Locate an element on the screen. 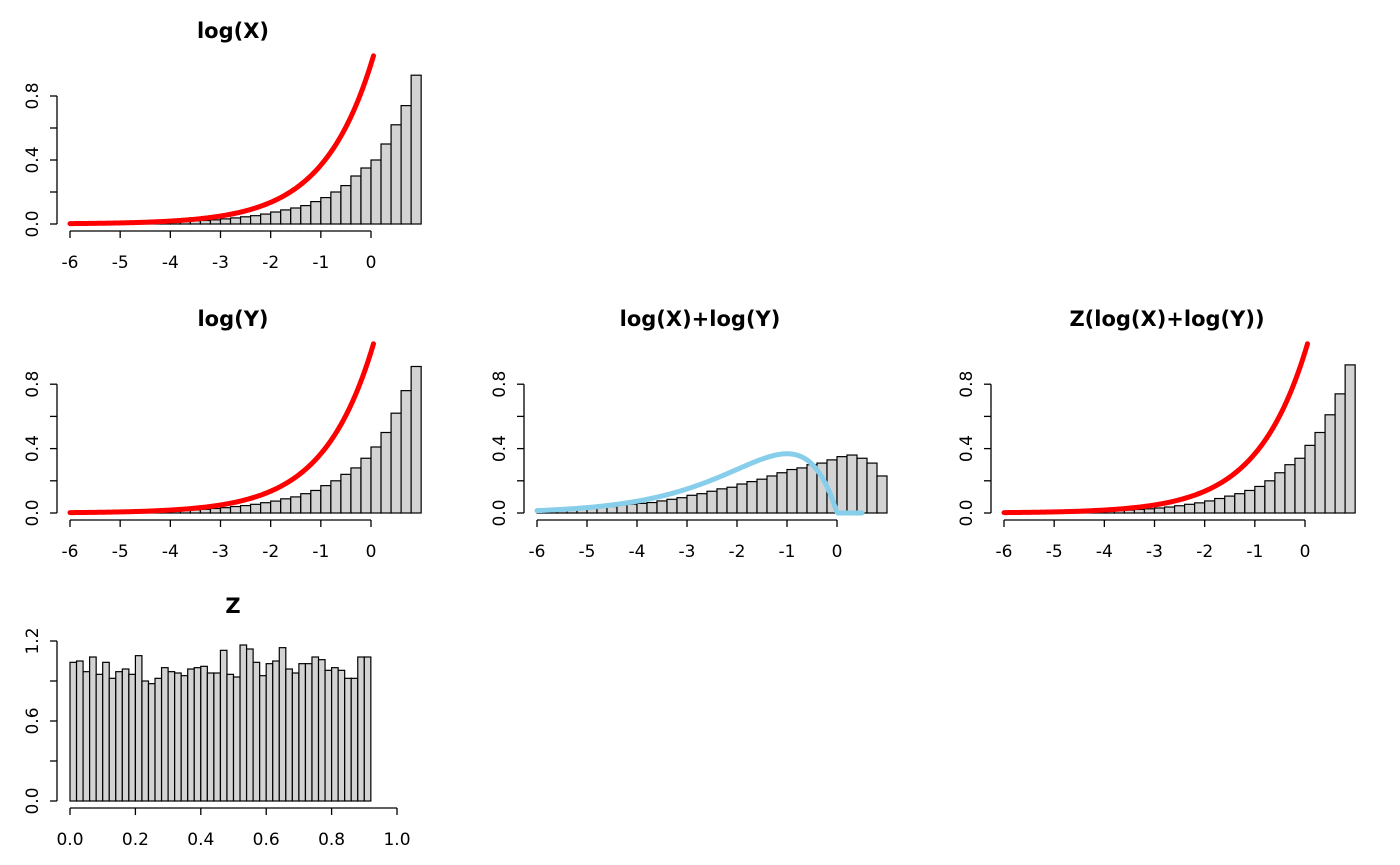 This screenshot has height=865, width=1400. histogram-panel-logx: log(X) -6 -5 -4 -3 -2 -1 0 0.0 0.4 0.8 is located at coordinates (222, 146).